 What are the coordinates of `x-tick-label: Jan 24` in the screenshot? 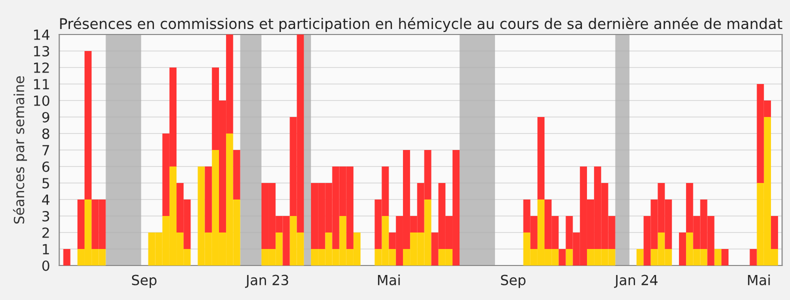 It's located at (636, 281).